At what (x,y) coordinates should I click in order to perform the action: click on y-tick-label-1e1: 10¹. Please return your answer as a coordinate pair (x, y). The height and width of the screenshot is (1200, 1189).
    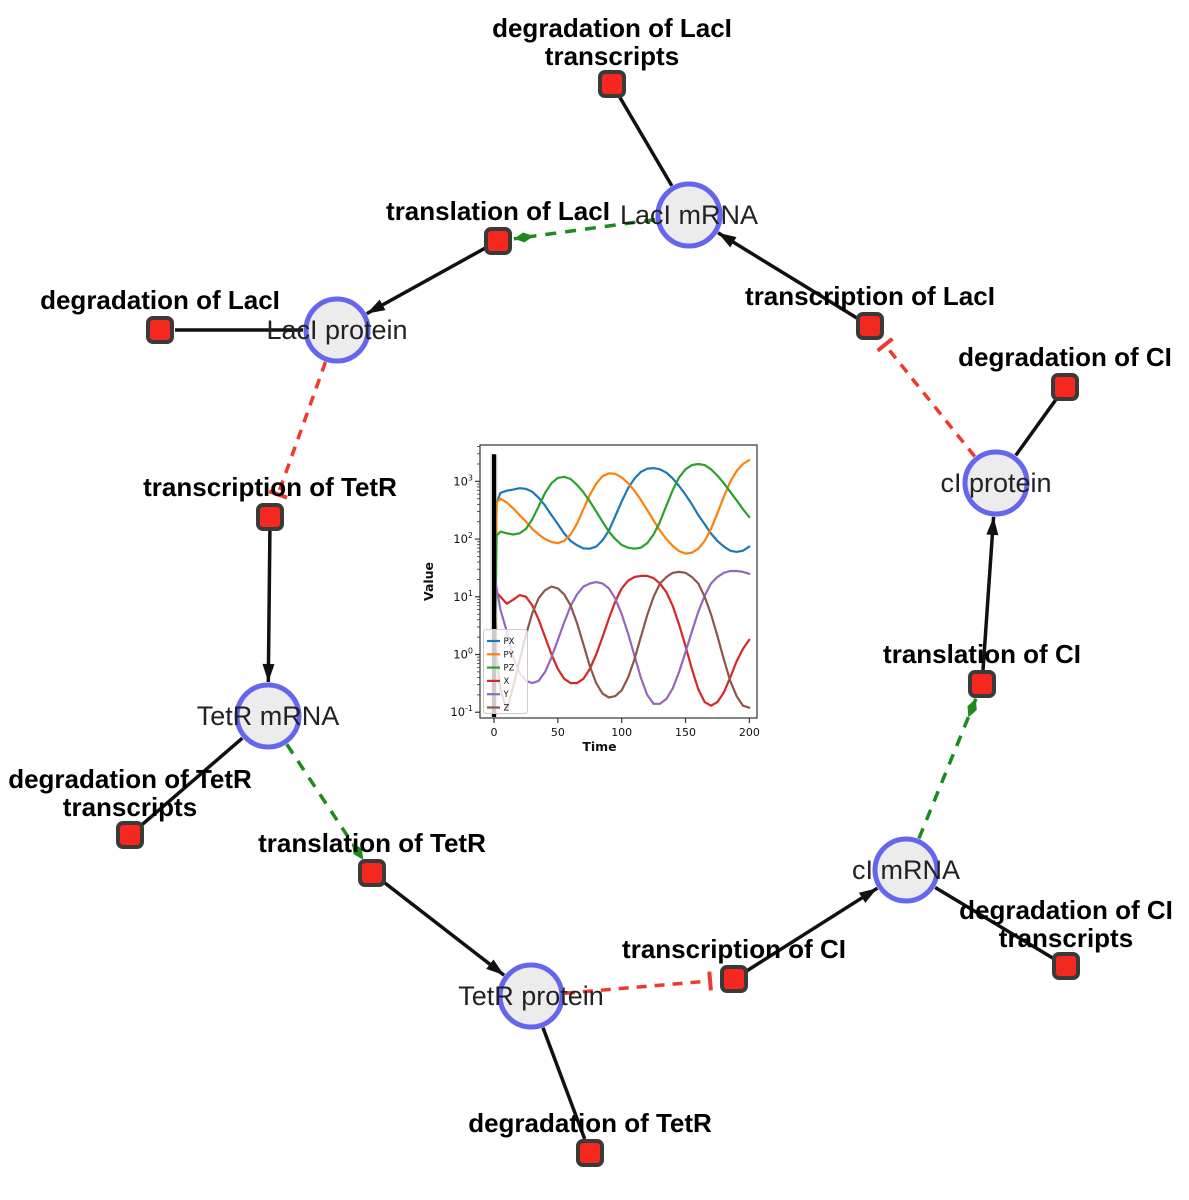
    Looking at the image, I should click on (463, 596).